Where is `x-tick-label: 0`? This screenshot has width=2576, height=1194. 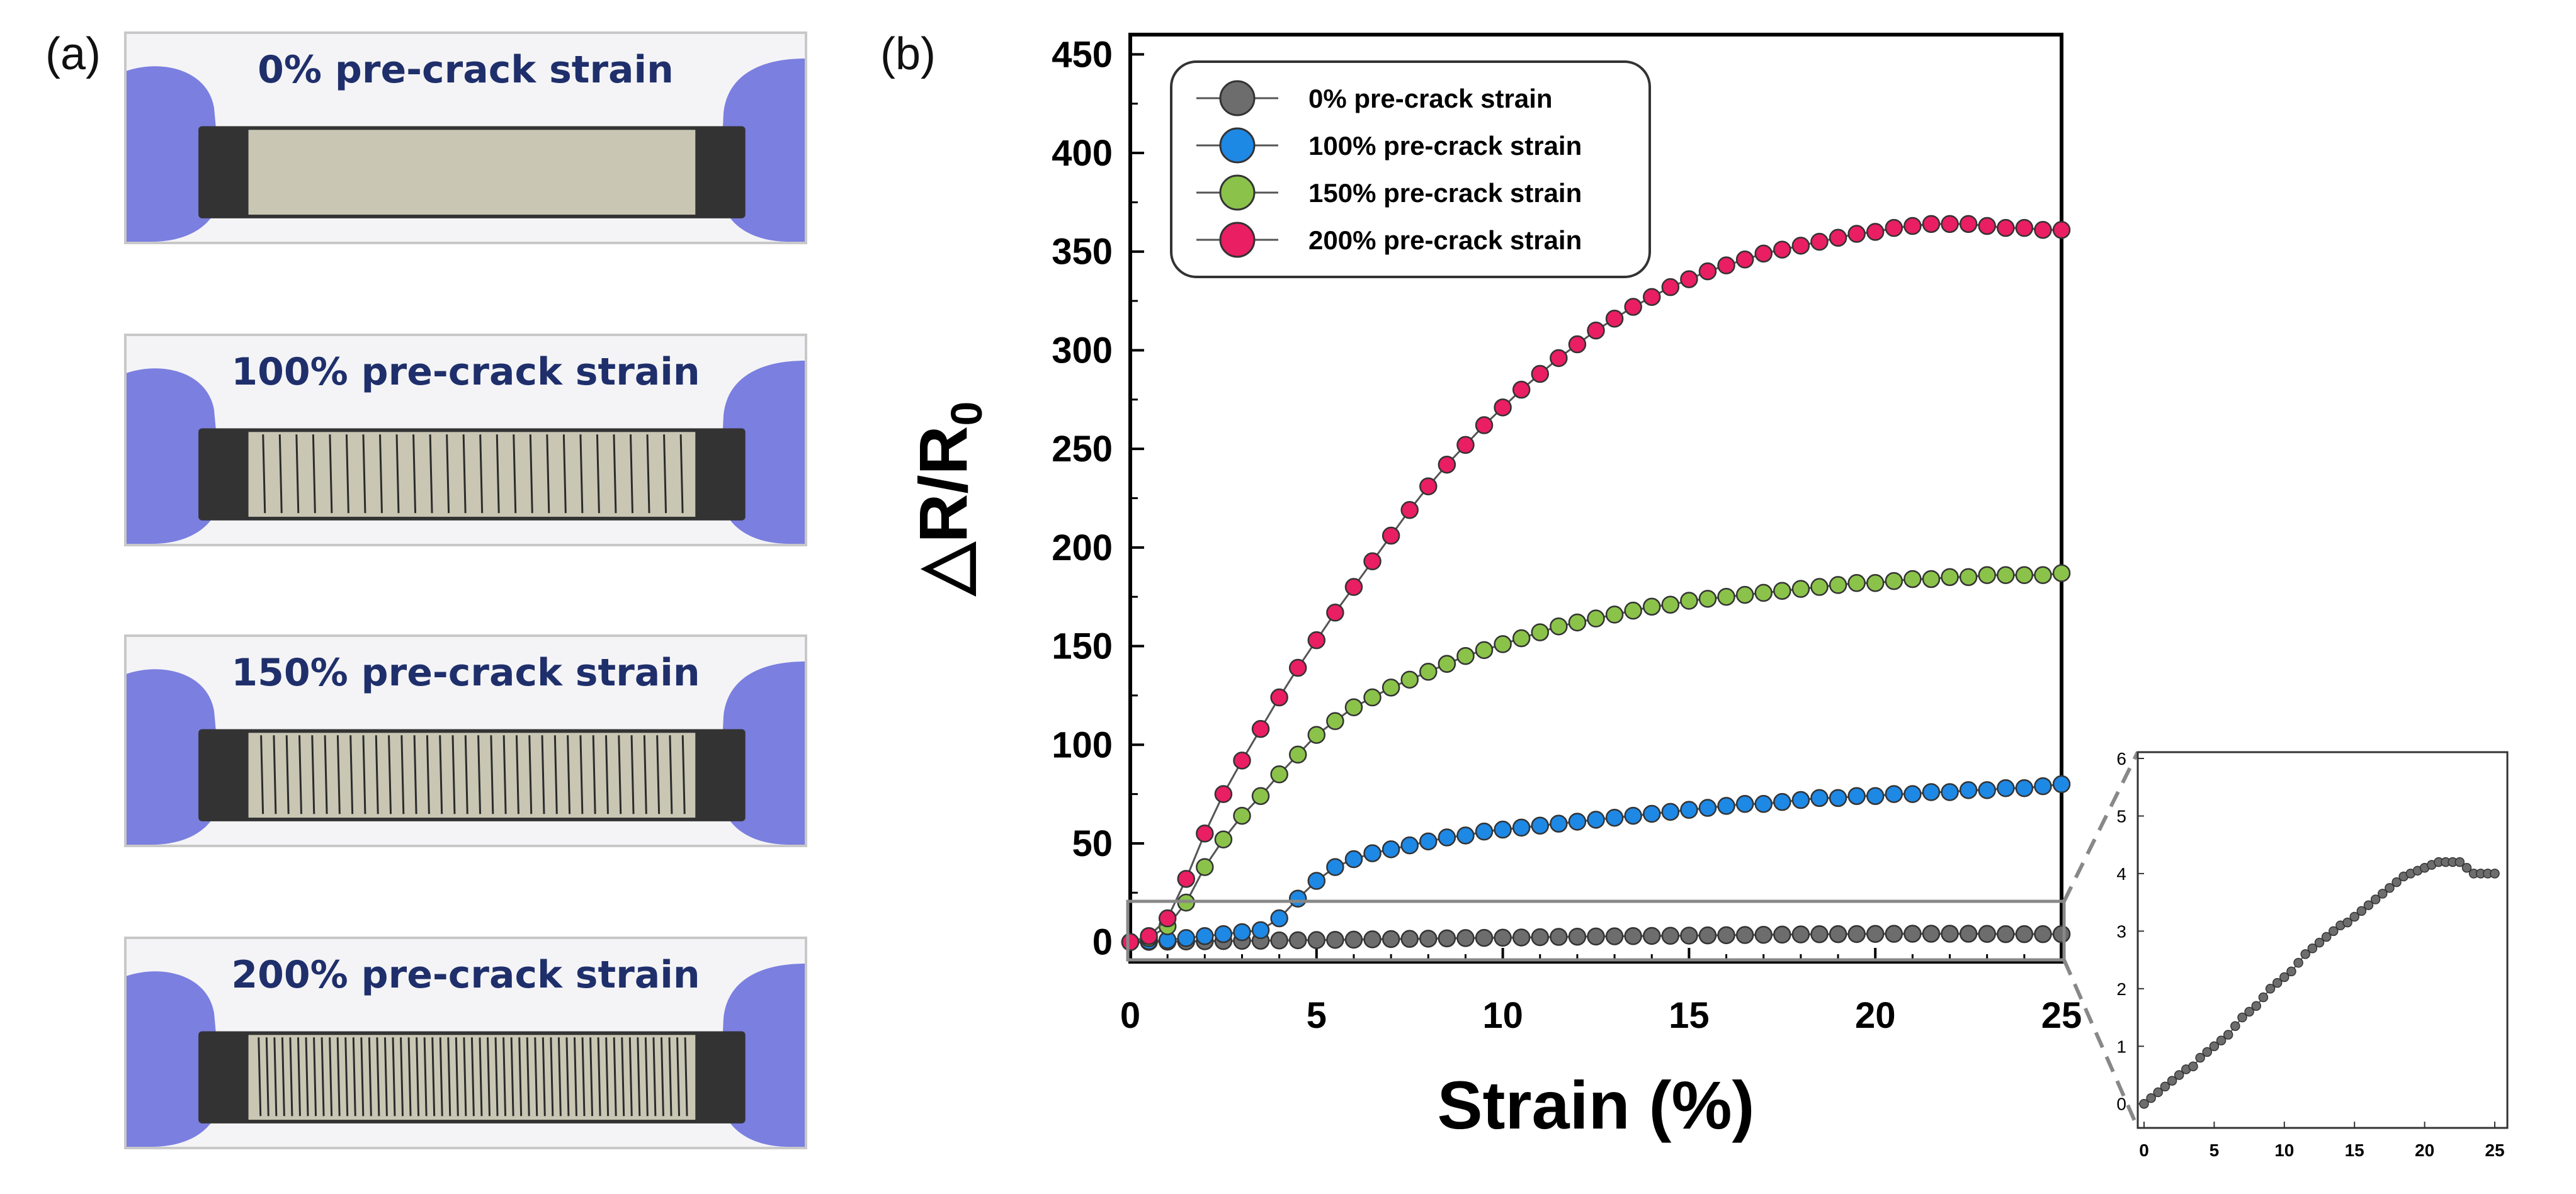 x-tick-label: 0 is located at coordinates (1130, 1015).